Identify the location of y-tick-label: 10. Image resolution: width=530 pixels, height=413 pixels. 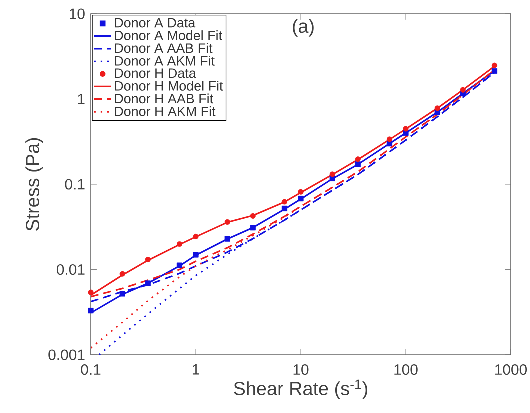
(77, 14).